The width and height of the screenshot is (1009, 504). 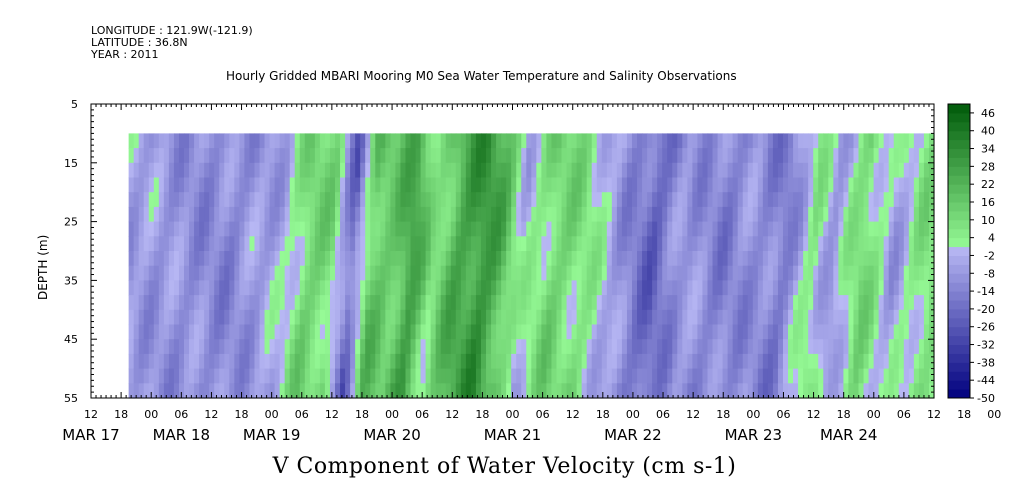 I want to click on x-hour-tick-label: 18, so click(x=482, y=414).